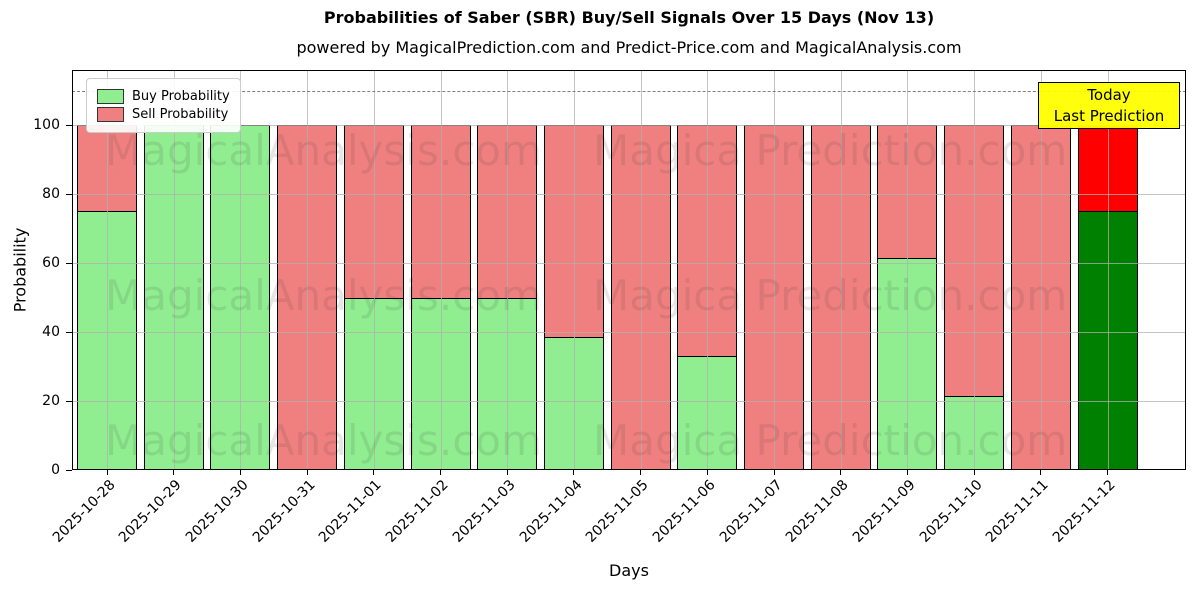 This screenshot has width=1200, height=600. Describe the element at coordinates (751, 511) in the screenshot. I see `x-tick-label-text: 2025-11-07` at that location.